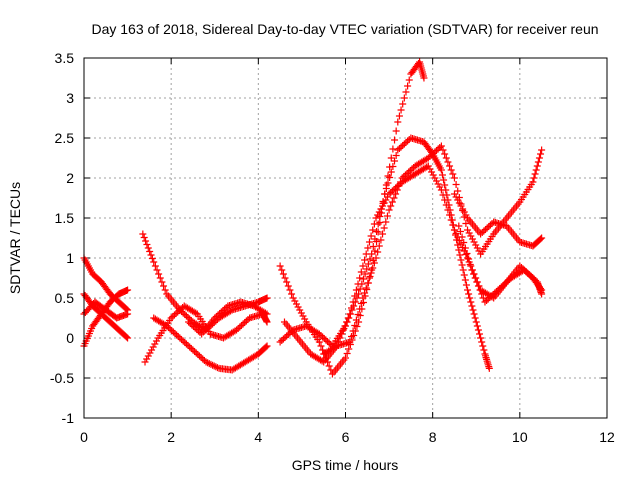  What do you see at coordinates (65, 298) in the screenshot?
I see `y-tick-label: 0.5` at bounding box center [65, 298].